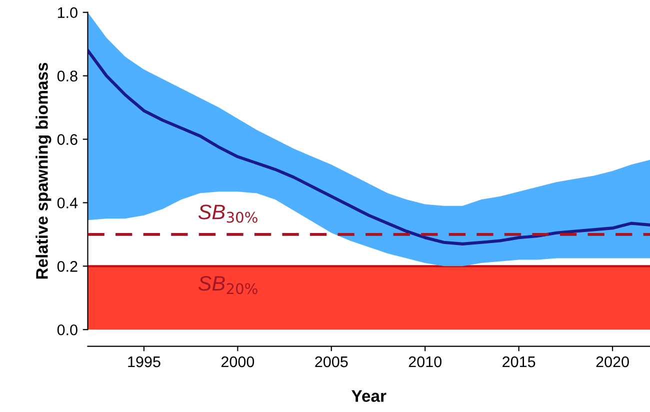  Describe the element at coordinates (331, 362) in the screenshot. I see `x-tick-label: 2005` at that location.